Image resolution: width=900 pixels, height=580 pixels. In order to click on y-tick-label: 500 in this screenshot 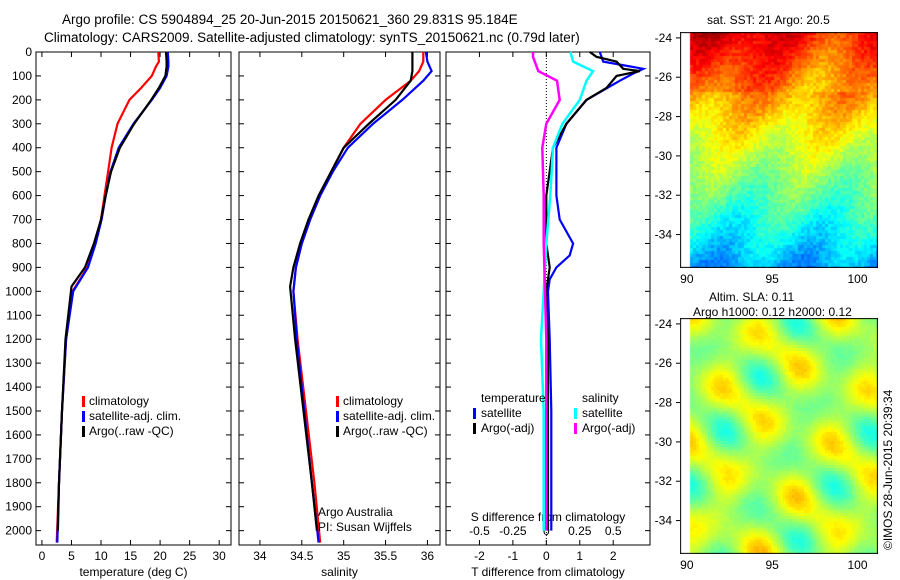, I will do `click(22, 172)`.